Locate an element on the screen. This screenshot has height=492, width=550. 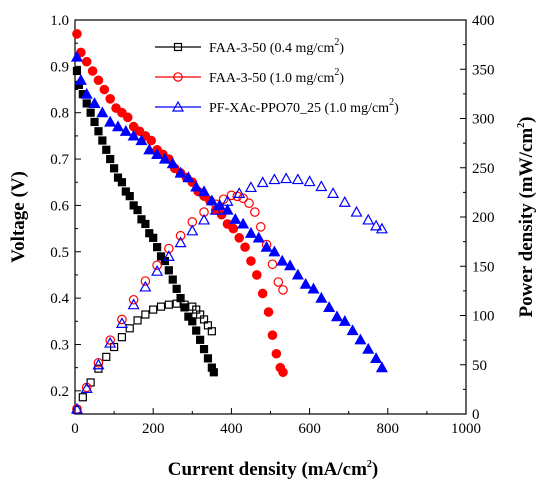
x-tick-label: 0 is located at coordinates (75, 429).